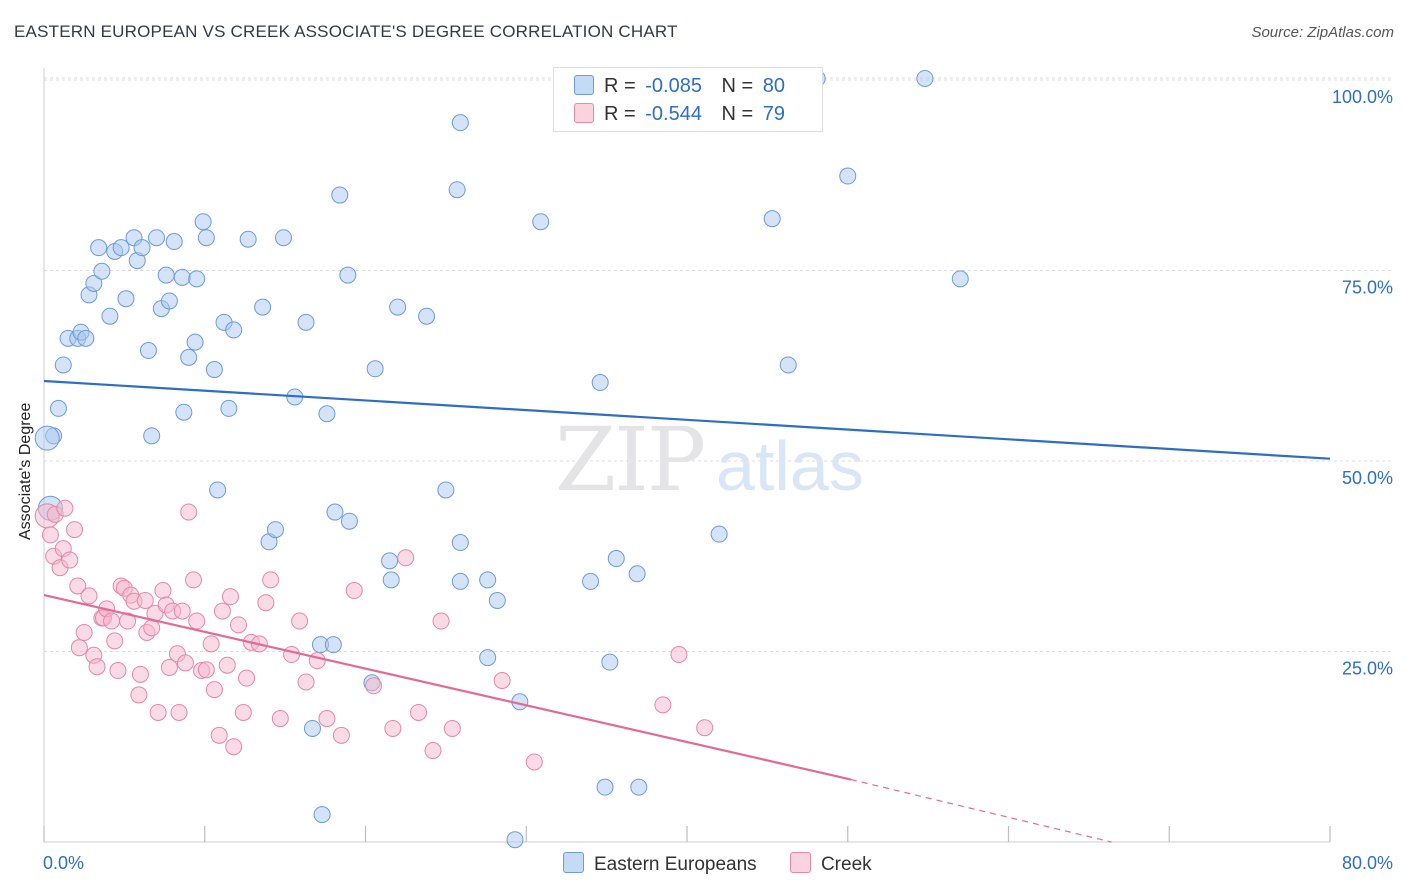 The width and height of the screenshot is (1406, 892). Describe the element at coordinates (25, 471) in the screenshot. I see `y-axis-label: Associate's Degree` at that location.